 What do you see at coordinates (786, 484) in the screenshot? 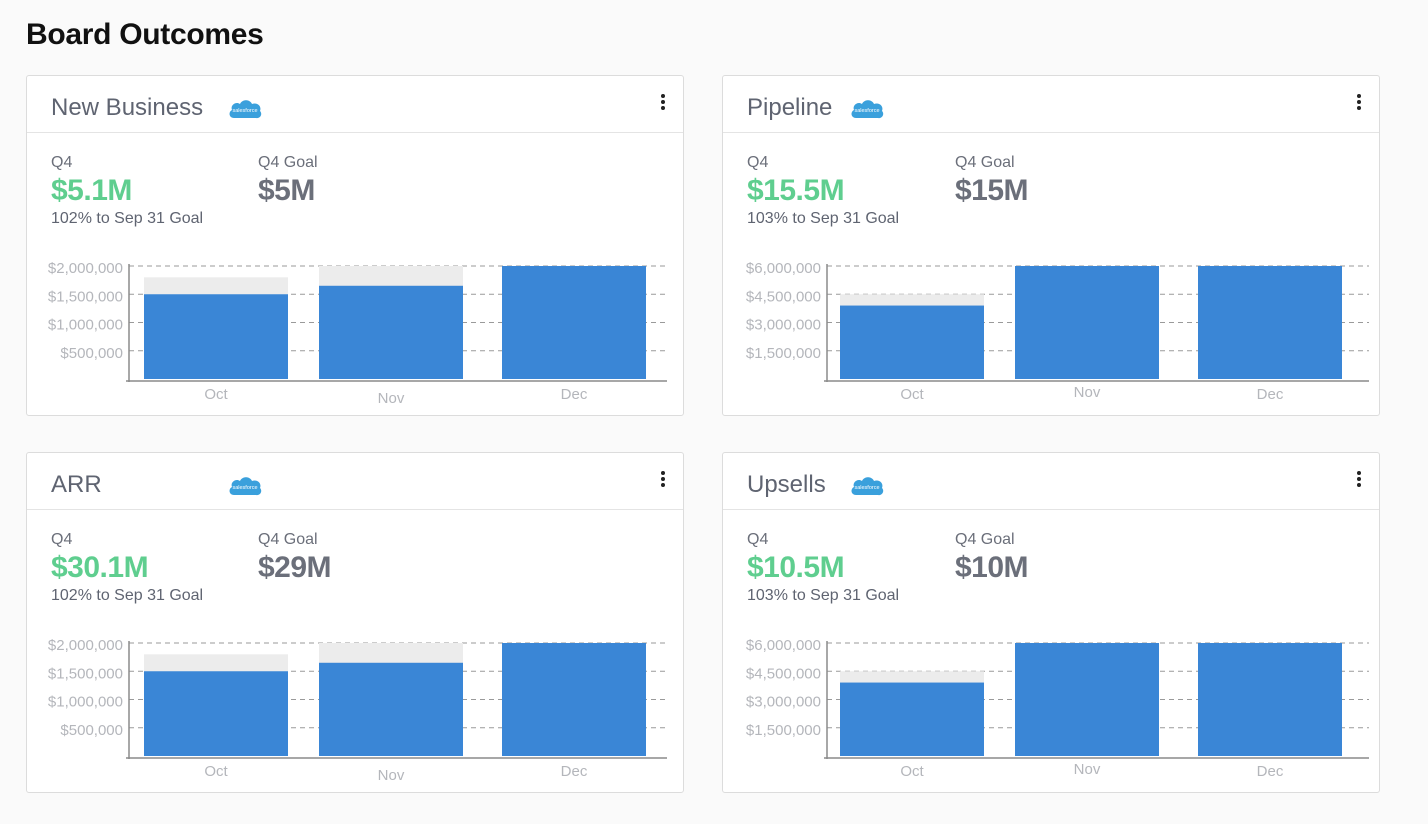
I see `card-title: Upsells` at bounding box center [786, 484].